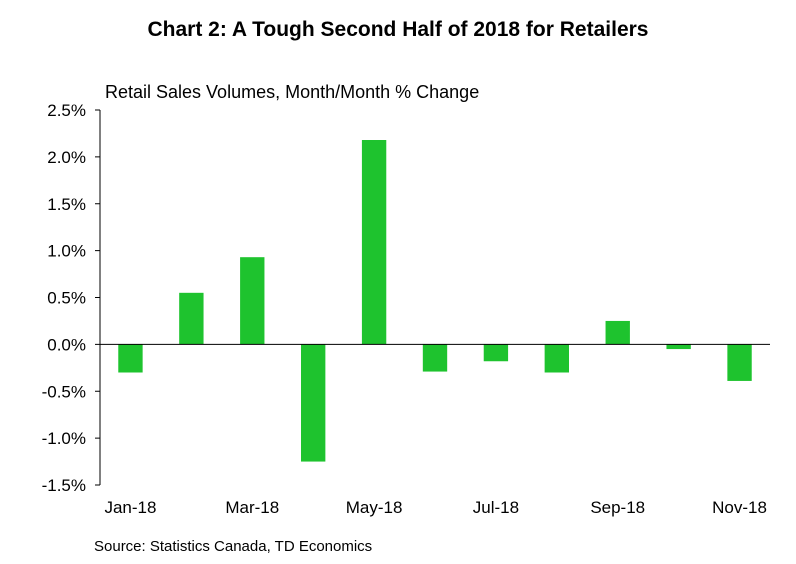  I want to click on x-tick-label: Nov-18, so click(739, 507).